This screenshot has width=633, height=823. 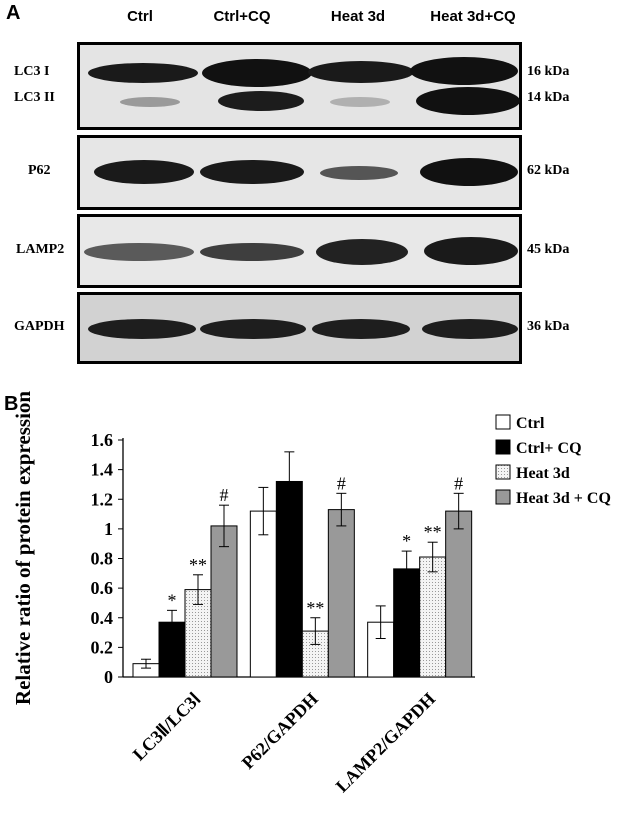 I want to click on panel-a-letter: A, so click(x=13, y=13).